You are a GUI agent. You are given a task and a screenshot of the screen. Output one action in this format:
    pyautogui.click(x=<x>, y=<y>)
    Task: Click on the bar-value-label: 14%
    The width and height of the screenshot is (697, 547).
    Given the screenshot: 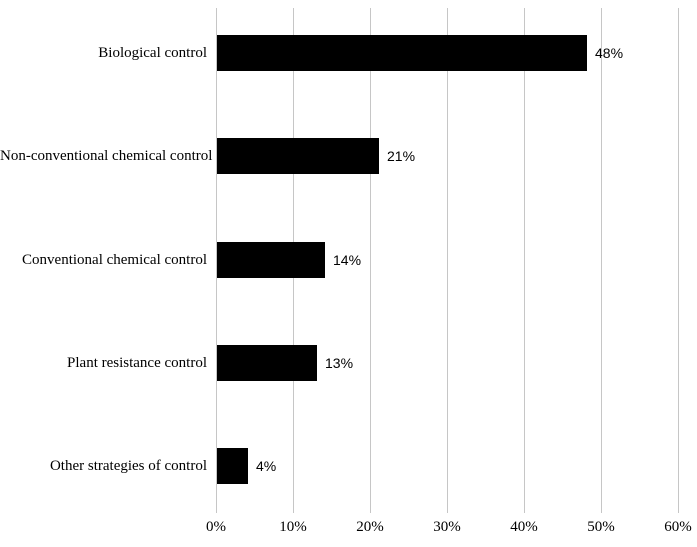 What is the action you would take?
    pyautogui.click(x=347, y=260)
    